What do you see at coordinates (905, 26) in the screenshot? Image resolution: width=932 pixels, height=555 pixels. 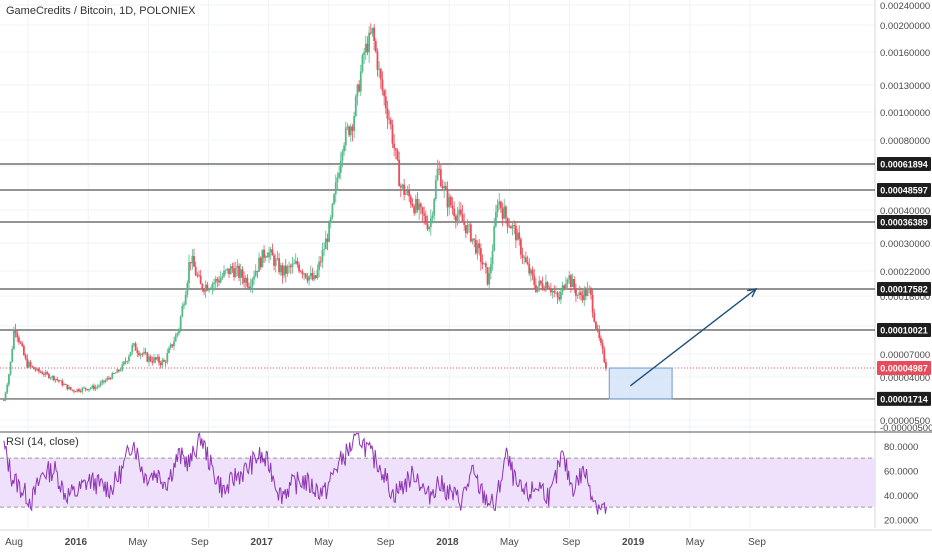 I see `price-tick-label: 0.00200000` at bounding box center [905, 26].